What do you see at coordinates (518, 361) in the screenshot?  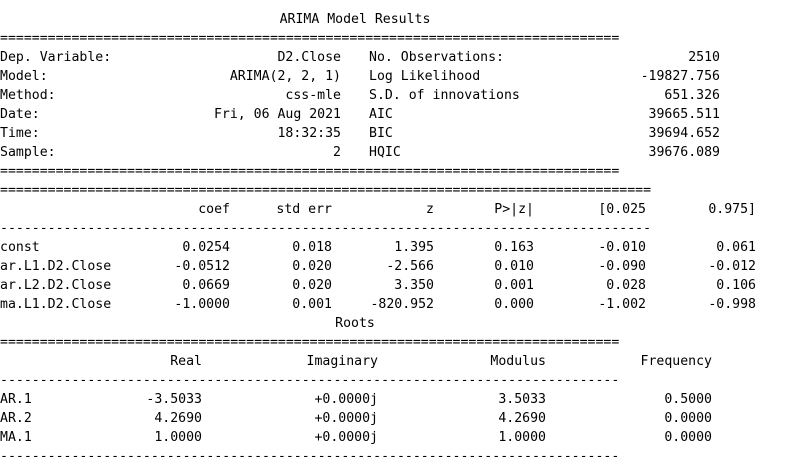 I see `roots-header: Modulus` at bounding box center [518, 361].